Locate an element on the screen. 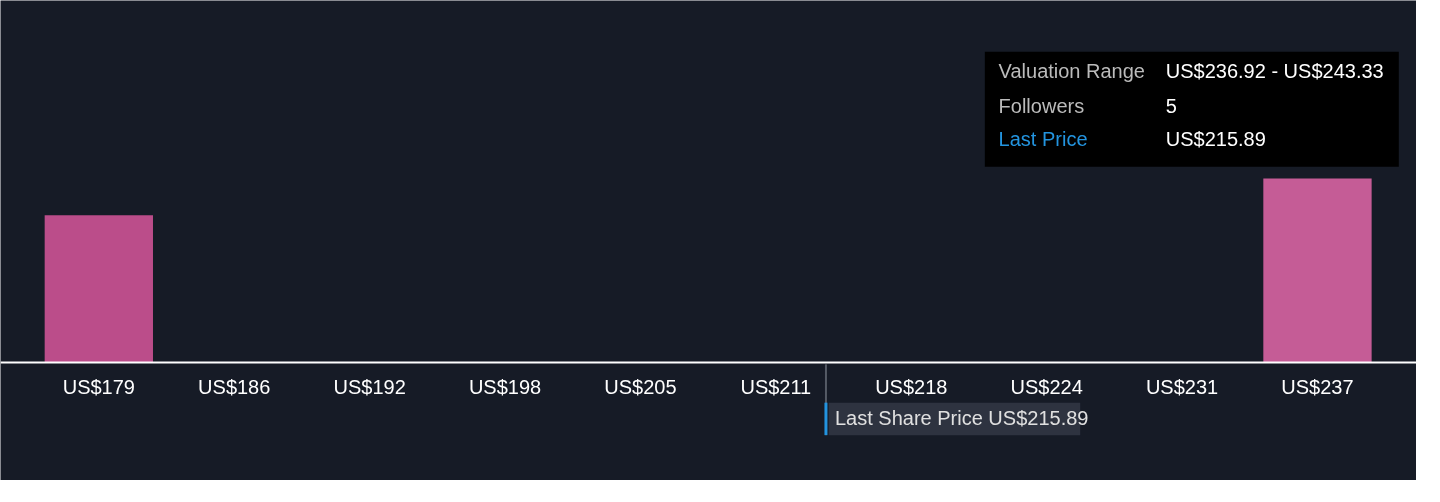  text: US$236.92 - US$243.33 is located at coordinates (1274, 71).